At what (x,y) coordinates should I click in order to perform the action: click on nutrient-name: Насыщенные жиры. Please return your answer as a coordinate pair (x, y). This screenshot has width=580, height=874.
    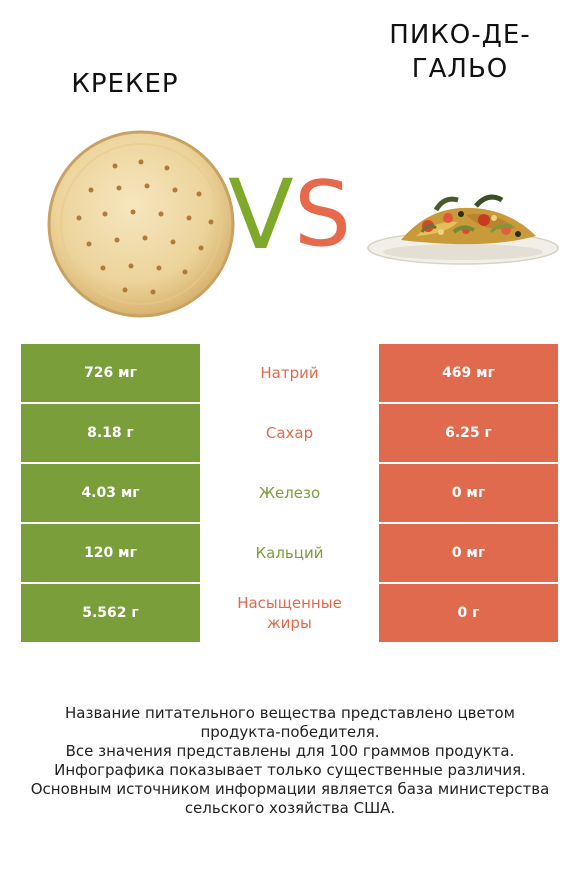
    Looking at the image, I should click on (289, 613).